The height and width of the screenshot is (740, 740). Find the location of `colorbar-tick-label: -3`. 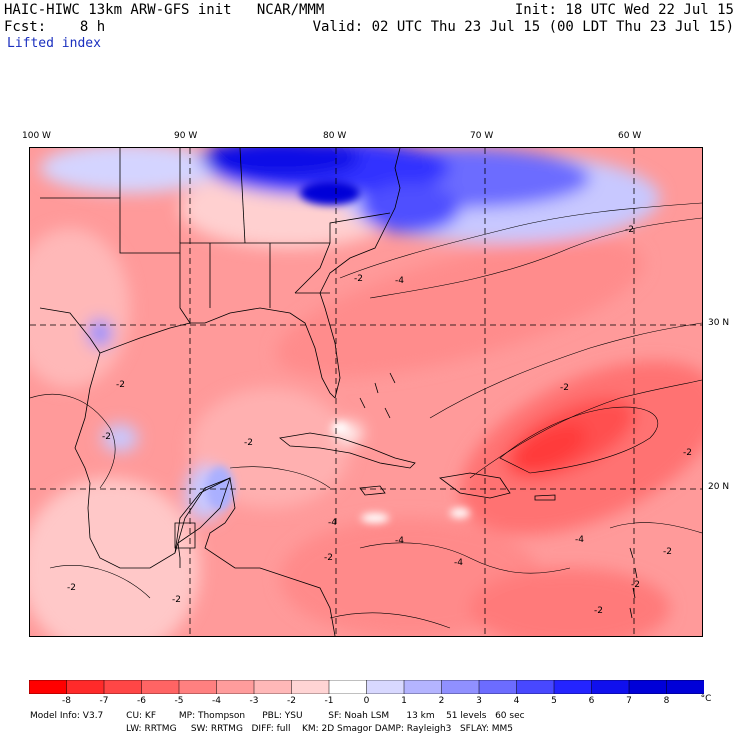

colorbar-tick-label: -3 is located at coordinates (254, 701).